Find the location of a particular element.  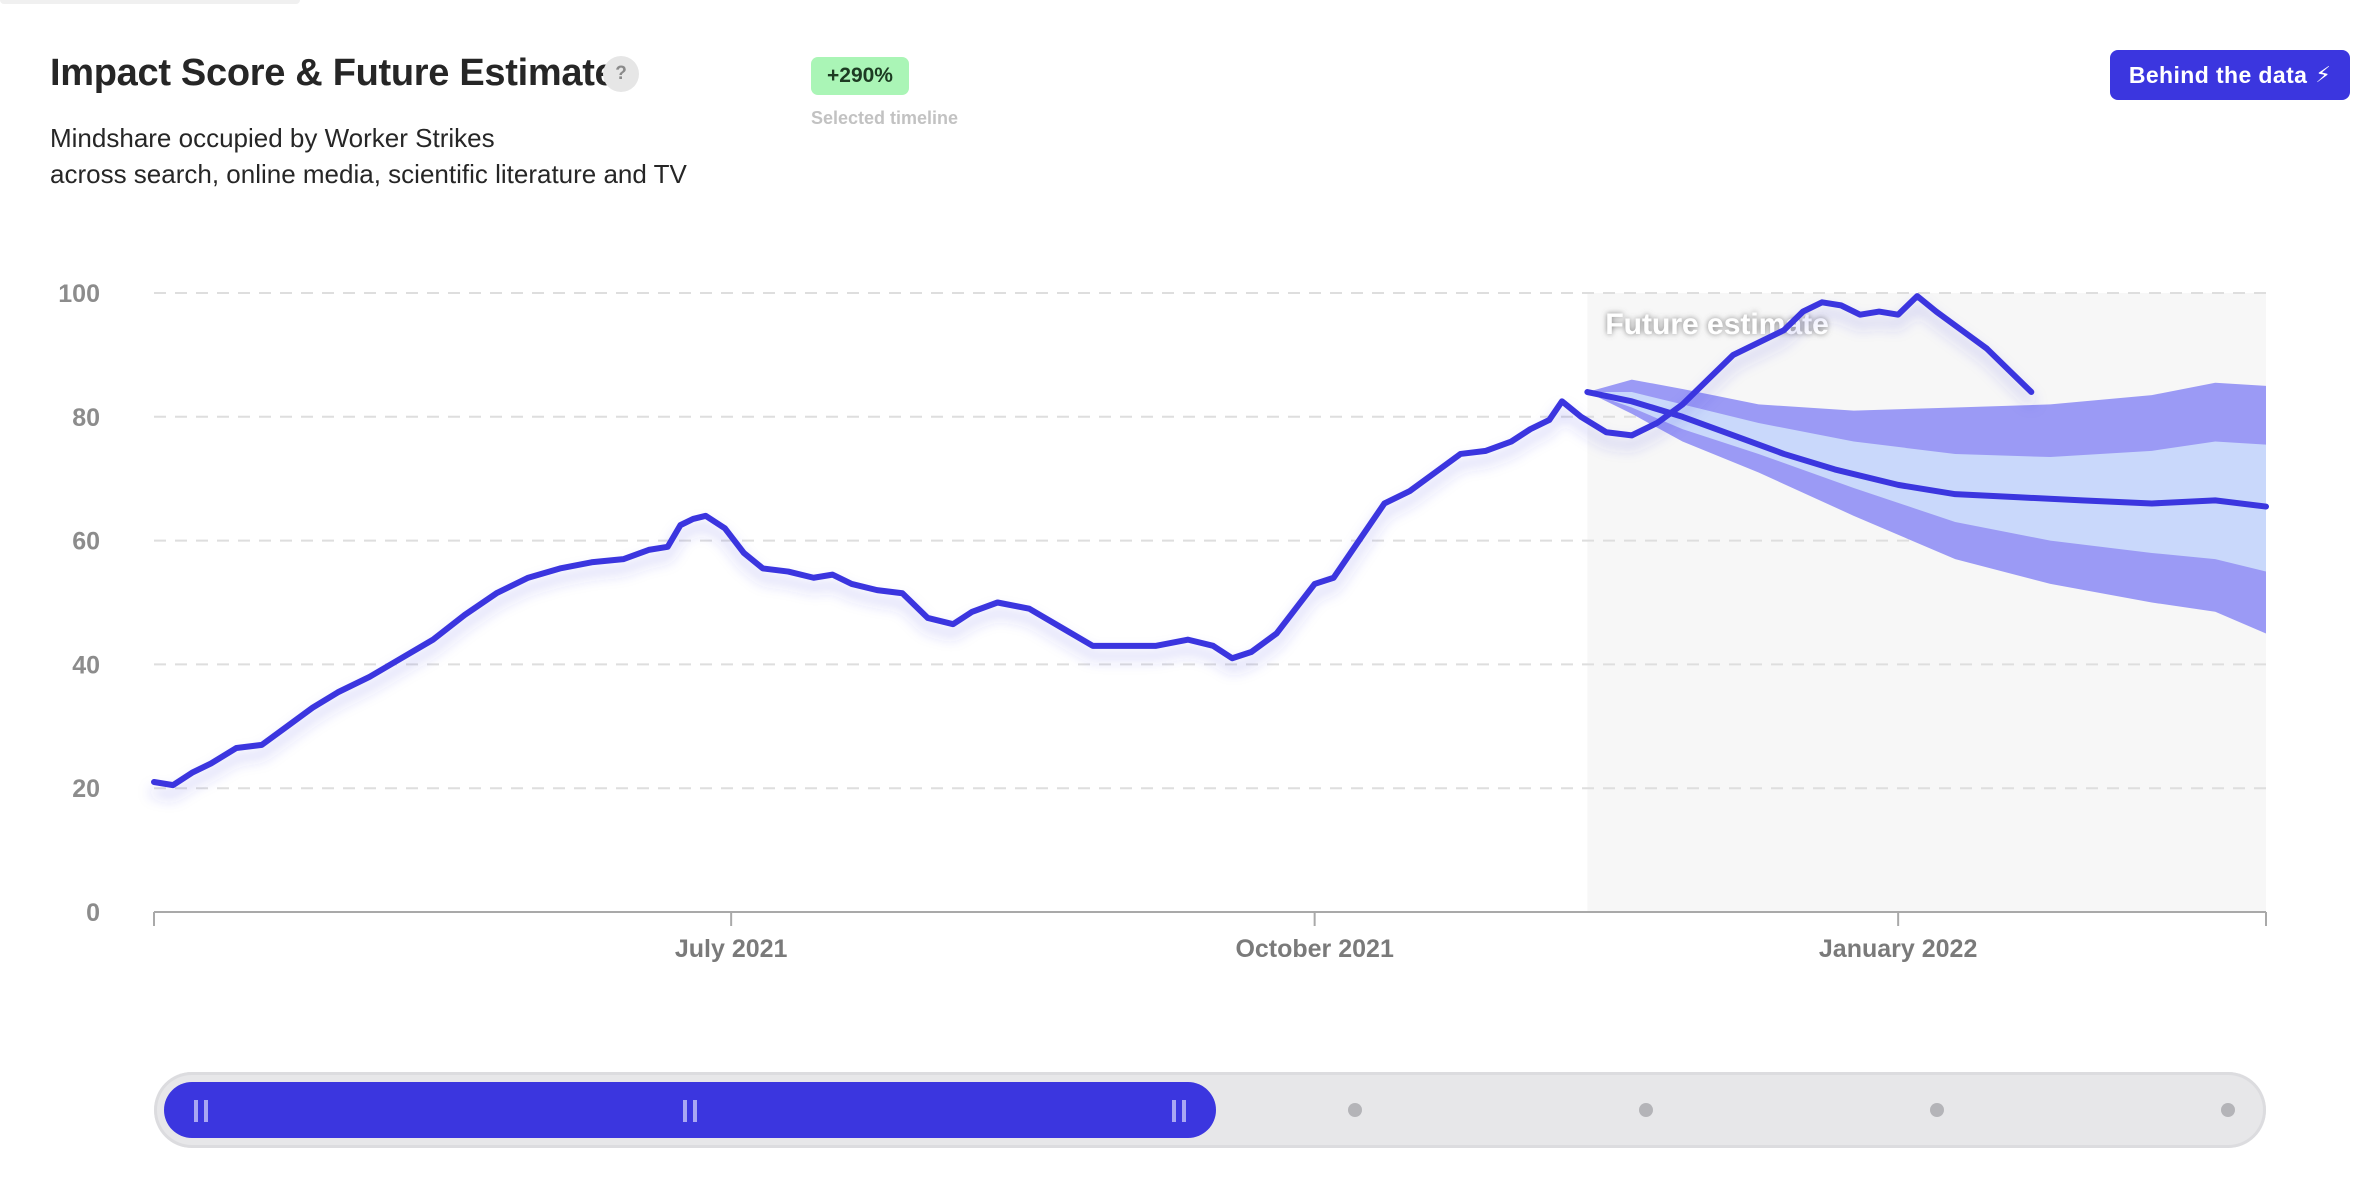

confidence-band-inner is located at coordinates (1926, 482).